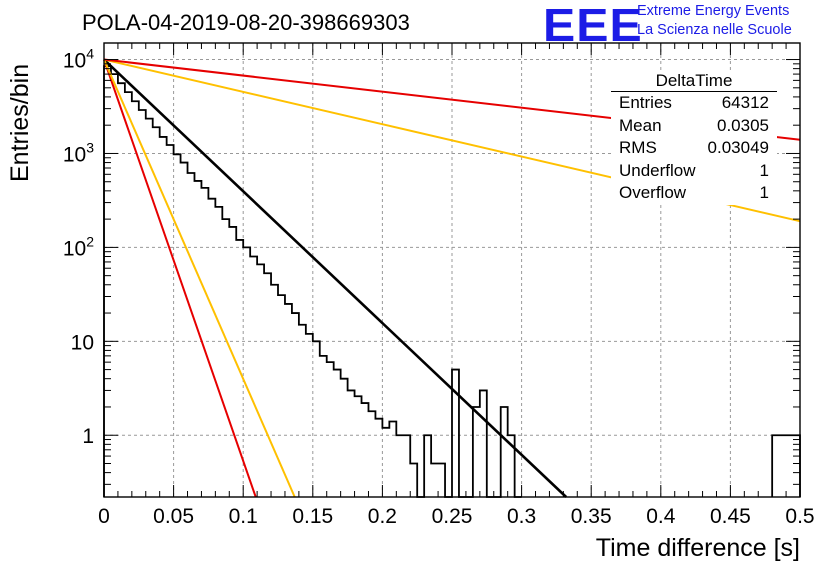 The height and width of the screenshot is (572, 836). Describe the element at coordinates (593, 25) in the screenshot. I see `eee-logo: EEE` at that location.